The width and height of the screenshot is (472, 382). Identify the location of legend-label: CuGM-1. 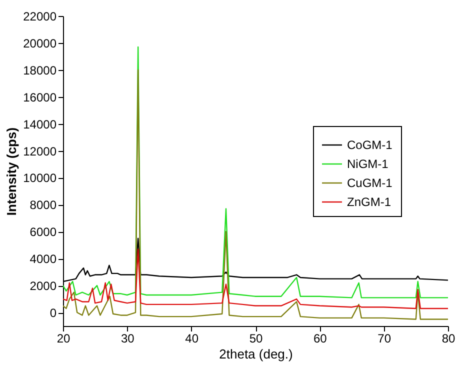
(370, 183).